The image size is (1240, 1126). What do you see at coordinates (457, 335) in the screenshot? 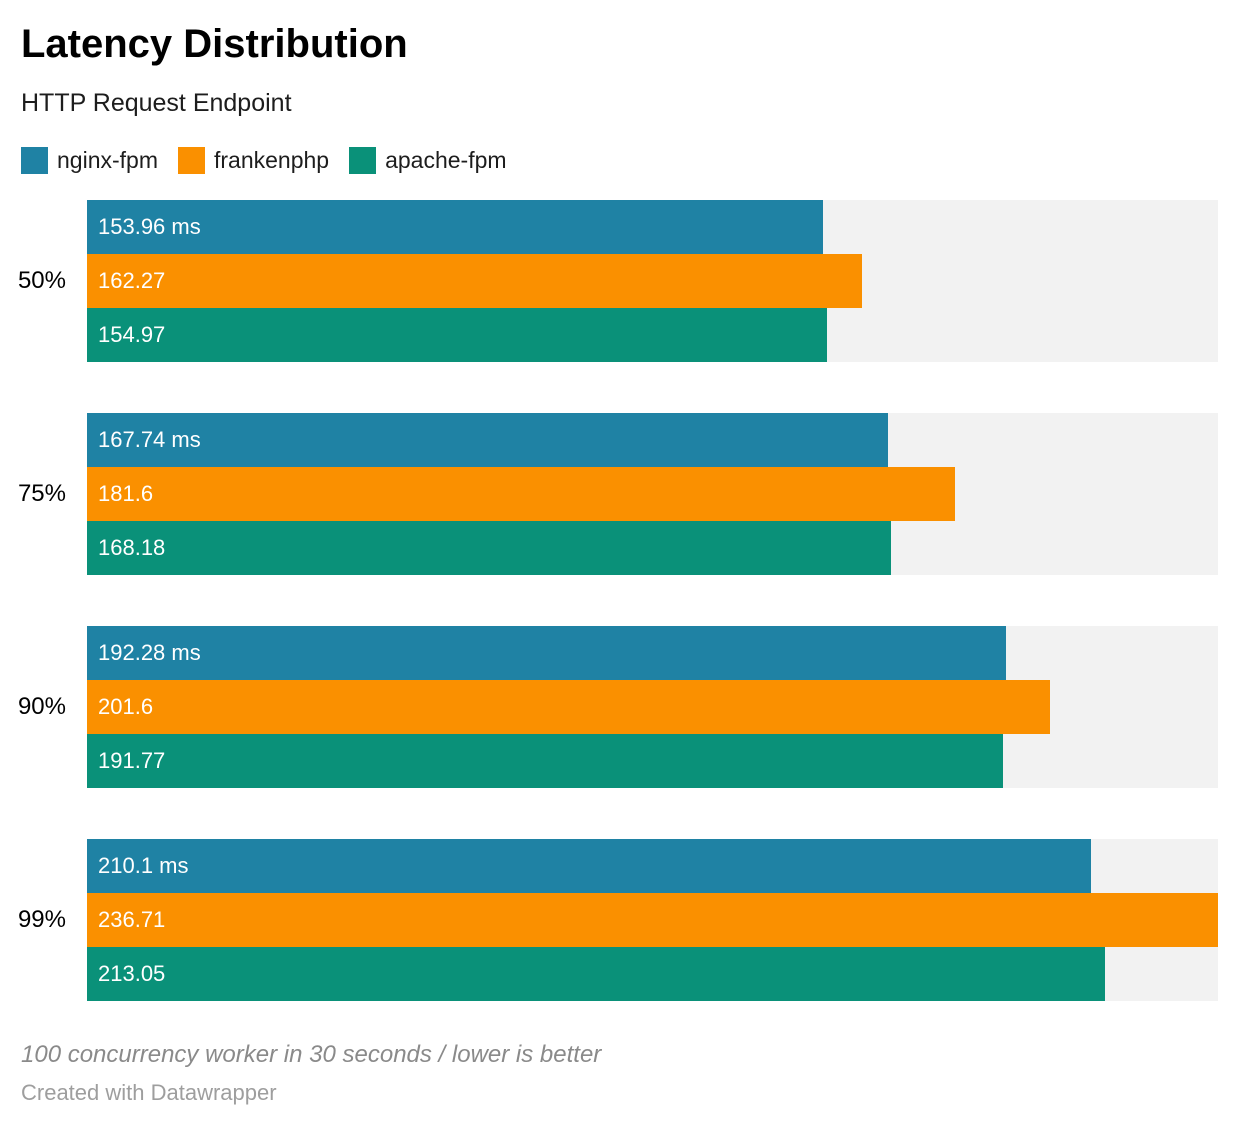
I see `bar-apache-fpm-50pct: 154.97` at bounding box center [457, 335].